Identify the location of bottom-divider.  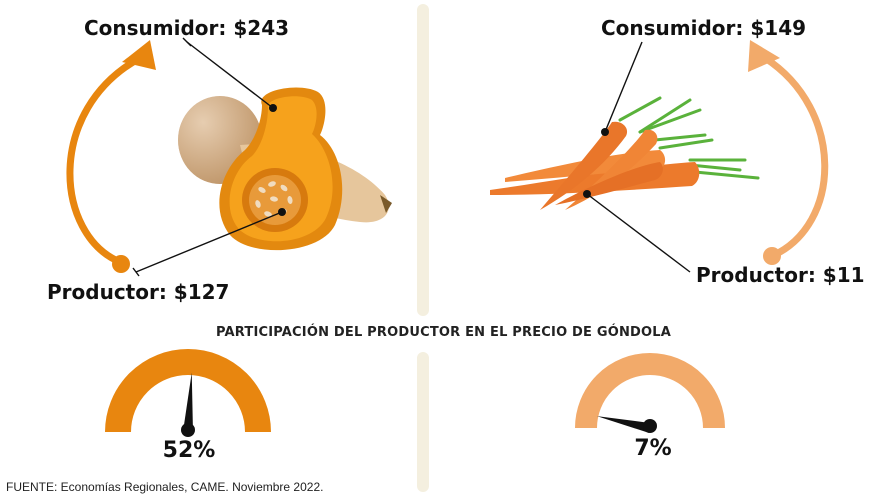
(423, 422).